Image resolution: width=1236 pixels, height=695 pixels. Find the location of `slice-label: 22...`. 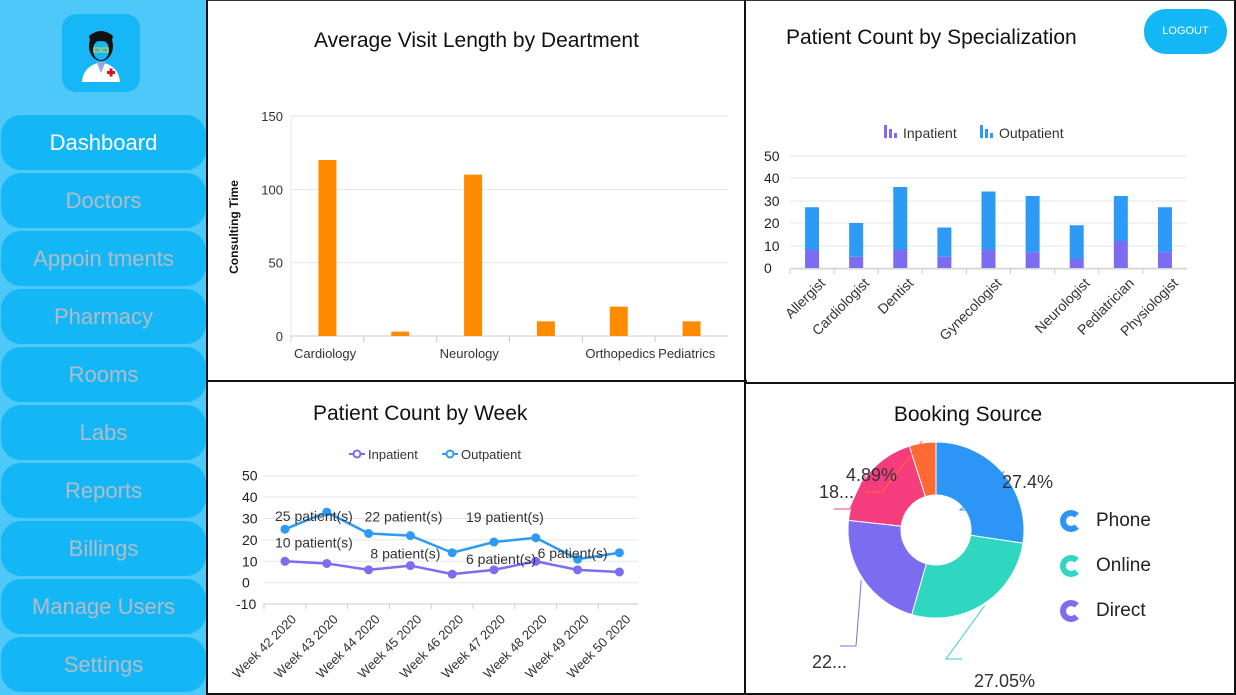

slice-label: 22... is located at coordinates (829, 662).